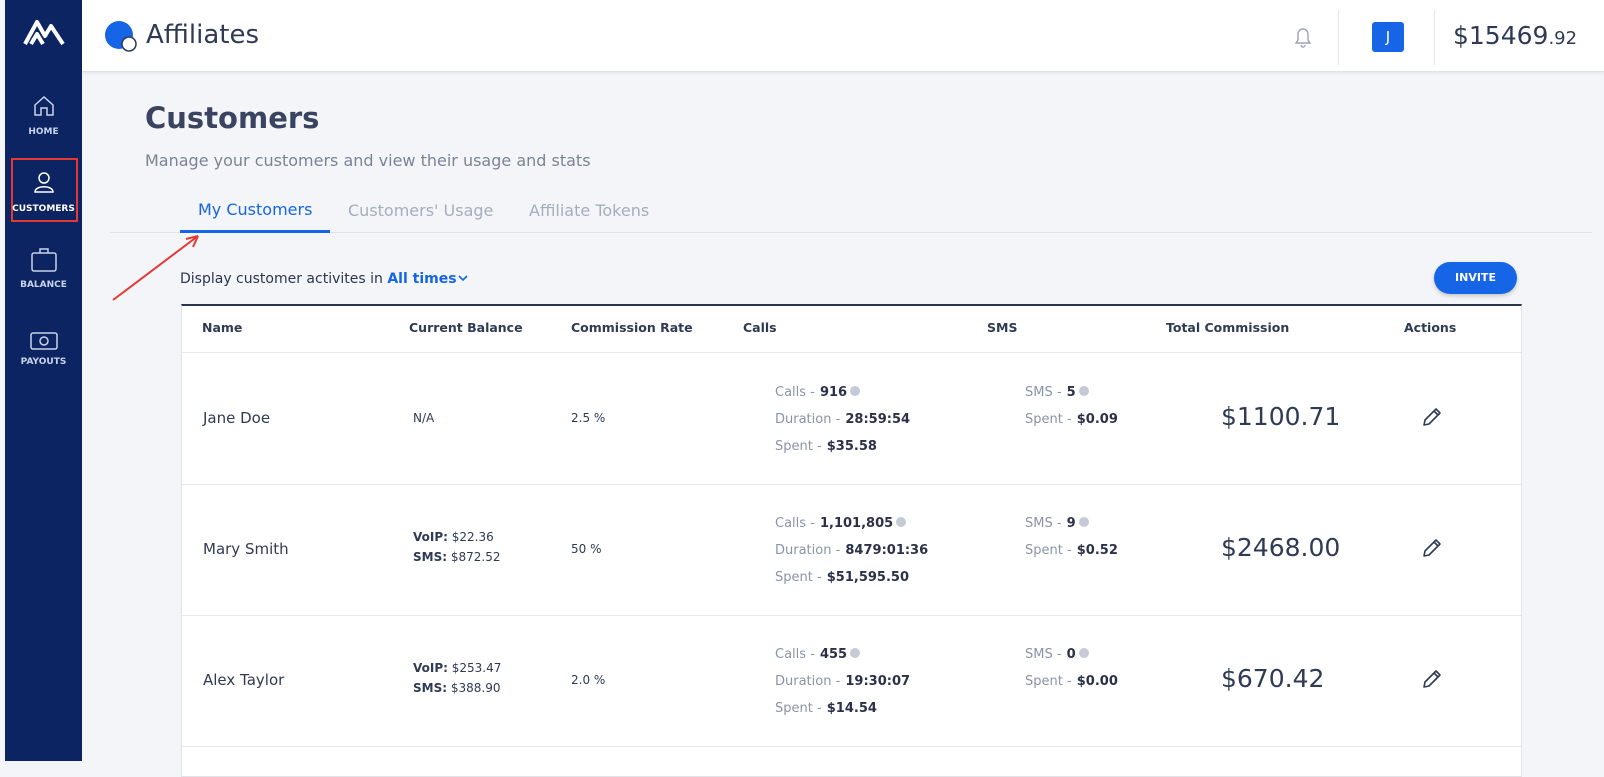 This screenshot has width=1604, height=777. What do you see at coordinates (856, 523) in the screenshot?
I see `stat-value: 1,101,805` at bounding box center [856, 523].